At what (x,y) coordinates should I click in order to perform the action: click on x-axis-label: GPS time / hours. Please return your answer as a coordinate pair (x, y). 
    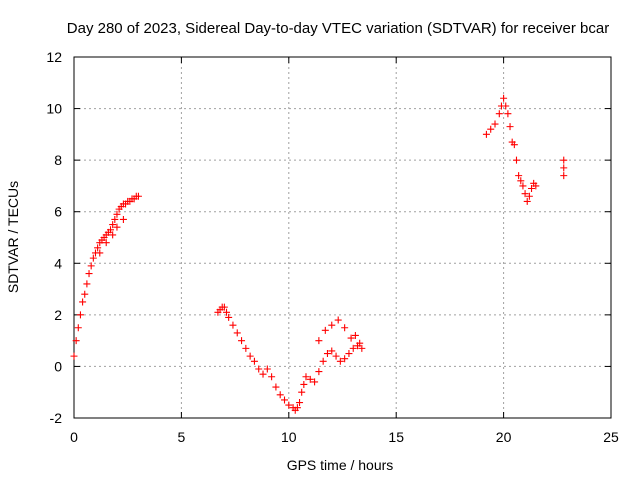
    Looking at the image, I should click on (340, 465).